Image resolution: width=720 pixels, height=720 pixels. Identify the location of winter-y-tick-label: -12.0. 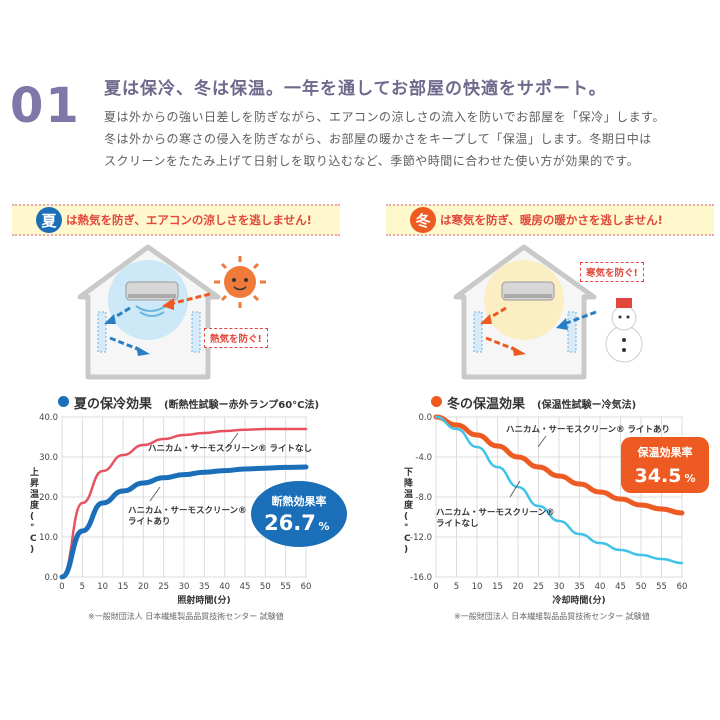
(421, 538).